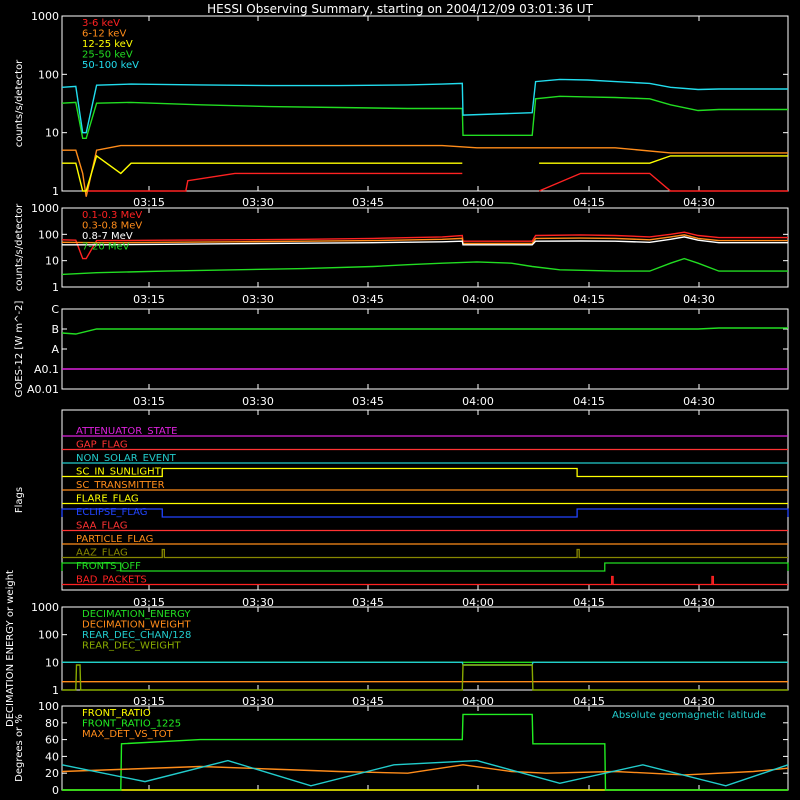 The image size is (800, 800). I want to click on legend-entry: 25-50 keV, so click(107, 55).